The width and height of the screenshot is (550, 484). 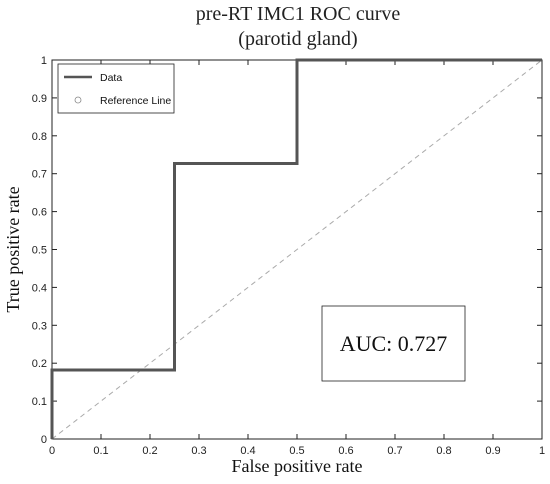 What do you see at coordinates (298, 14) in the screenshot?
I see `chart-title-line-1: pre-RT IMC1 ROC curve` at bounding box center [298, 14].